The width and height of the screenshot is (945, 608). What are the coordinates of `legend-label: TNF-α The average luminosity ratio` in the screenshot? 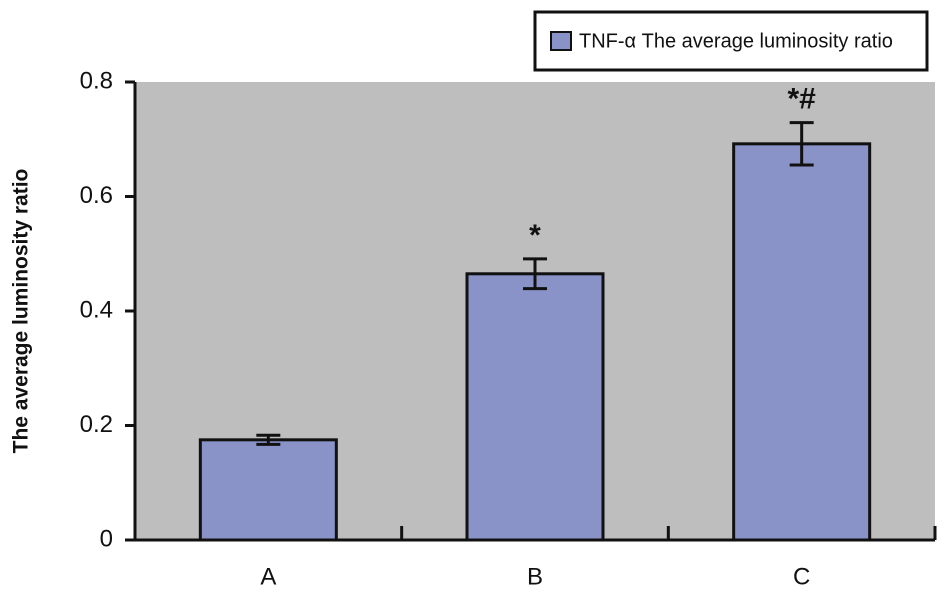 It's located at (736, 41).